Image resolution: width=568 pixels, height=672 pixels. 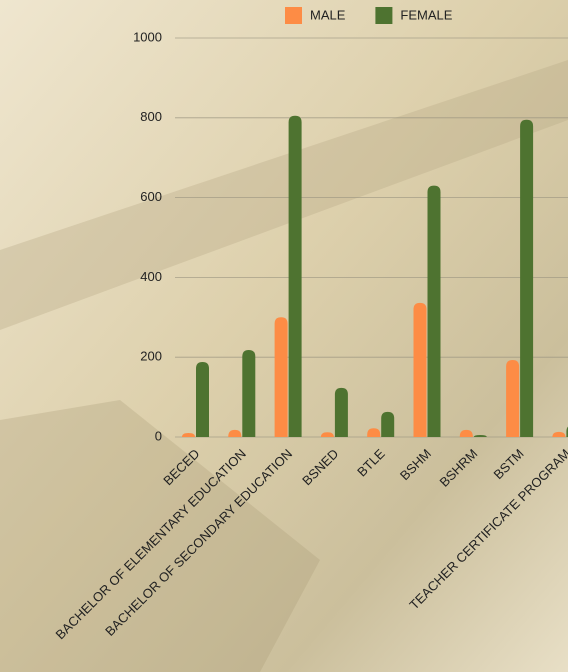 I want to click on y-tick-label: 200, so click(x=151, y=356).